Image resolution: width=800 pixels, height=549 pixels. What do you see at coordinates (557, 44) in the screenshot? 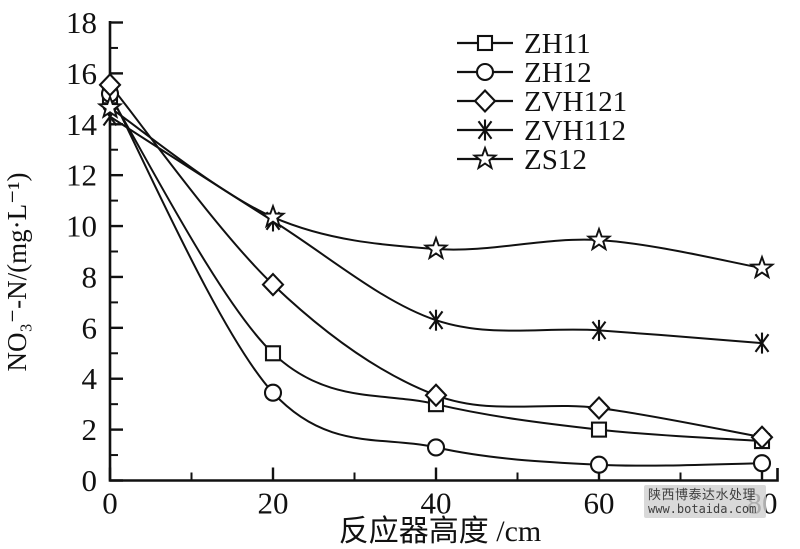
I see `legend-label: ZH11` at bounding box center [557, 44].